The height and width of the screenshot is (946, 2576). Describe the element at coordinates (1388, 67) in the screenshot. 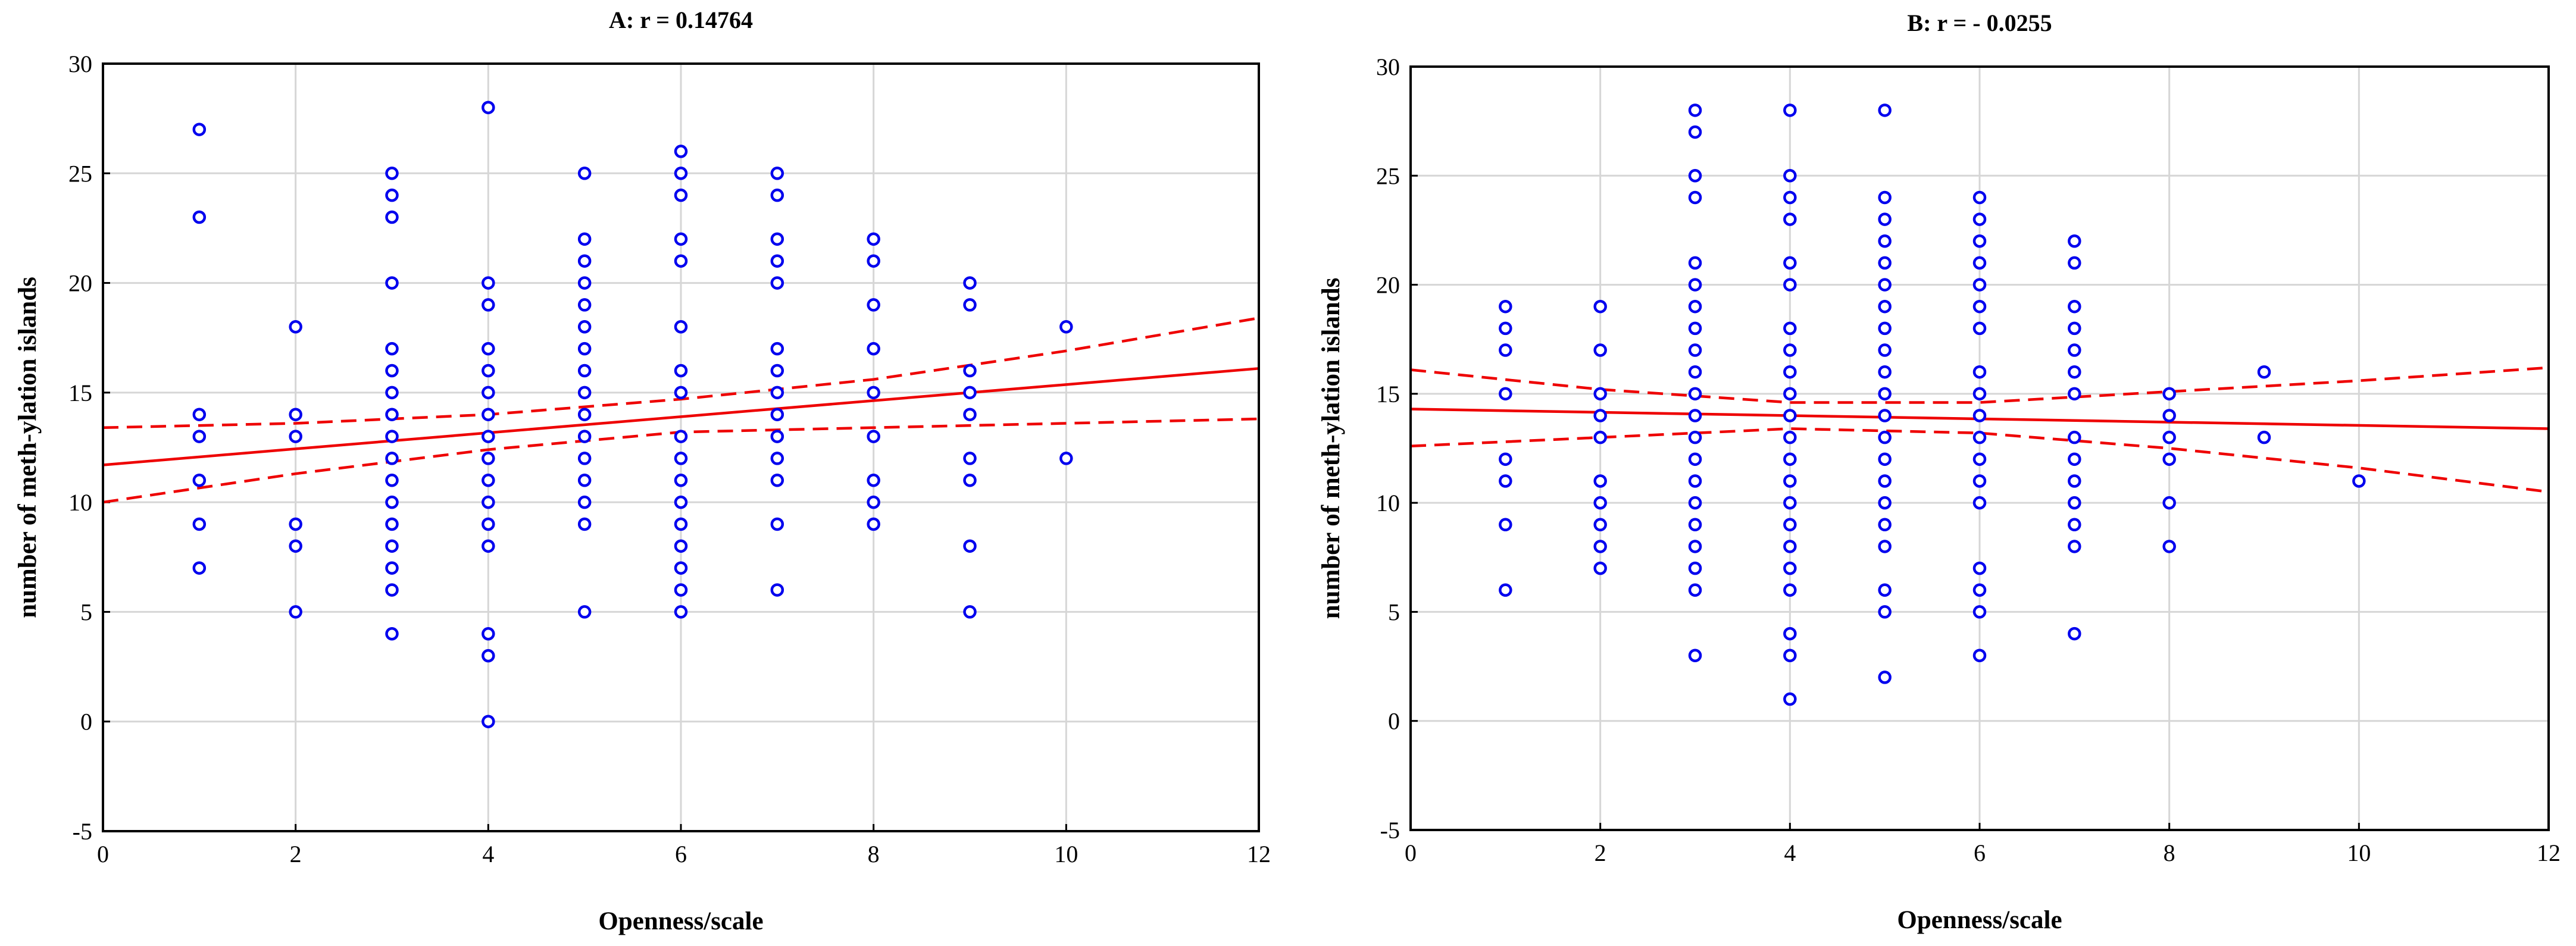

I see `y-tick-label: 30` at that location.